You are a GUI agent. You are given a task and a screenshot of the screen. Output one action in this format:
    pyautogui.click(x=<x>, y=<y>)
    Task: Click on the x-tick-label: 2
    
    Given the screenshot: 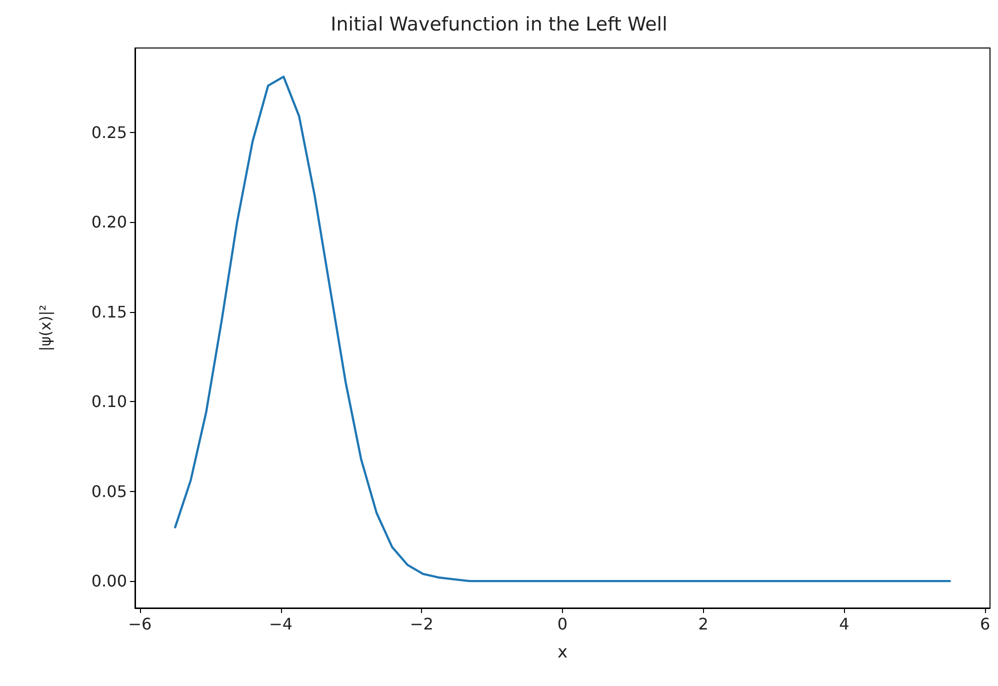 What is the action you would take?
    pyautogui.click(x=703, y=624)
    